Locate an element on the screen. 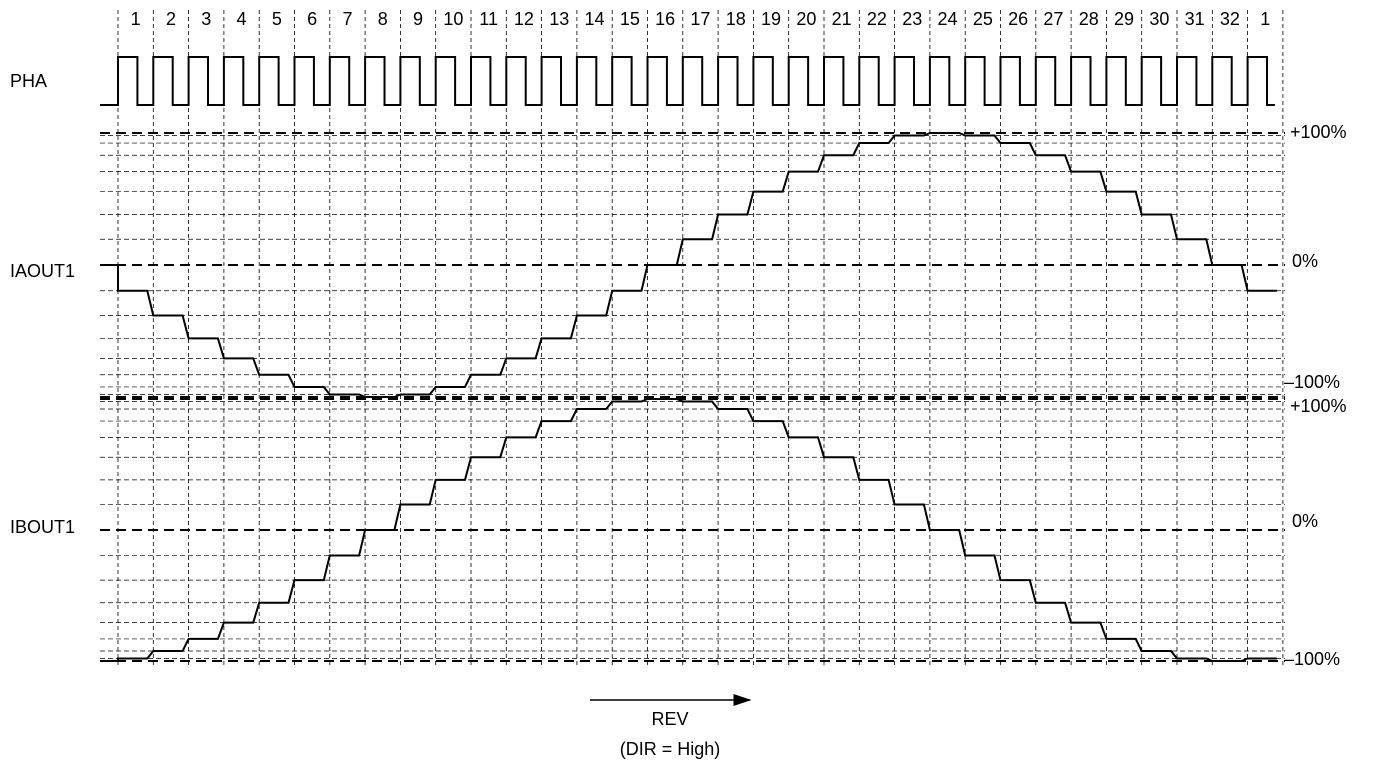 This screenshot has width=1373, height=768. step-label: 16 is located at coordinates (665, 19).